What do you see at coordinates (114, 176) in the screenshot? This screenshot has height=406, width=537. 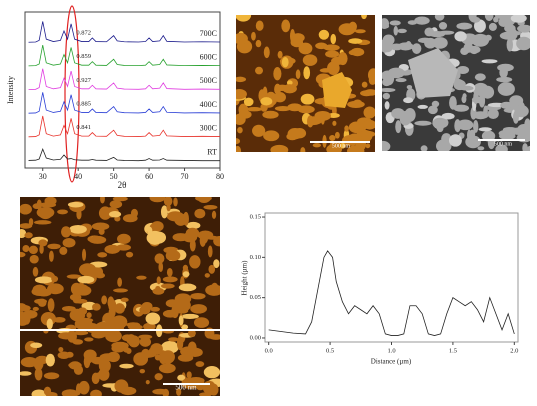 I see `x-tick-label: 50` at bounding box center [114, 176].